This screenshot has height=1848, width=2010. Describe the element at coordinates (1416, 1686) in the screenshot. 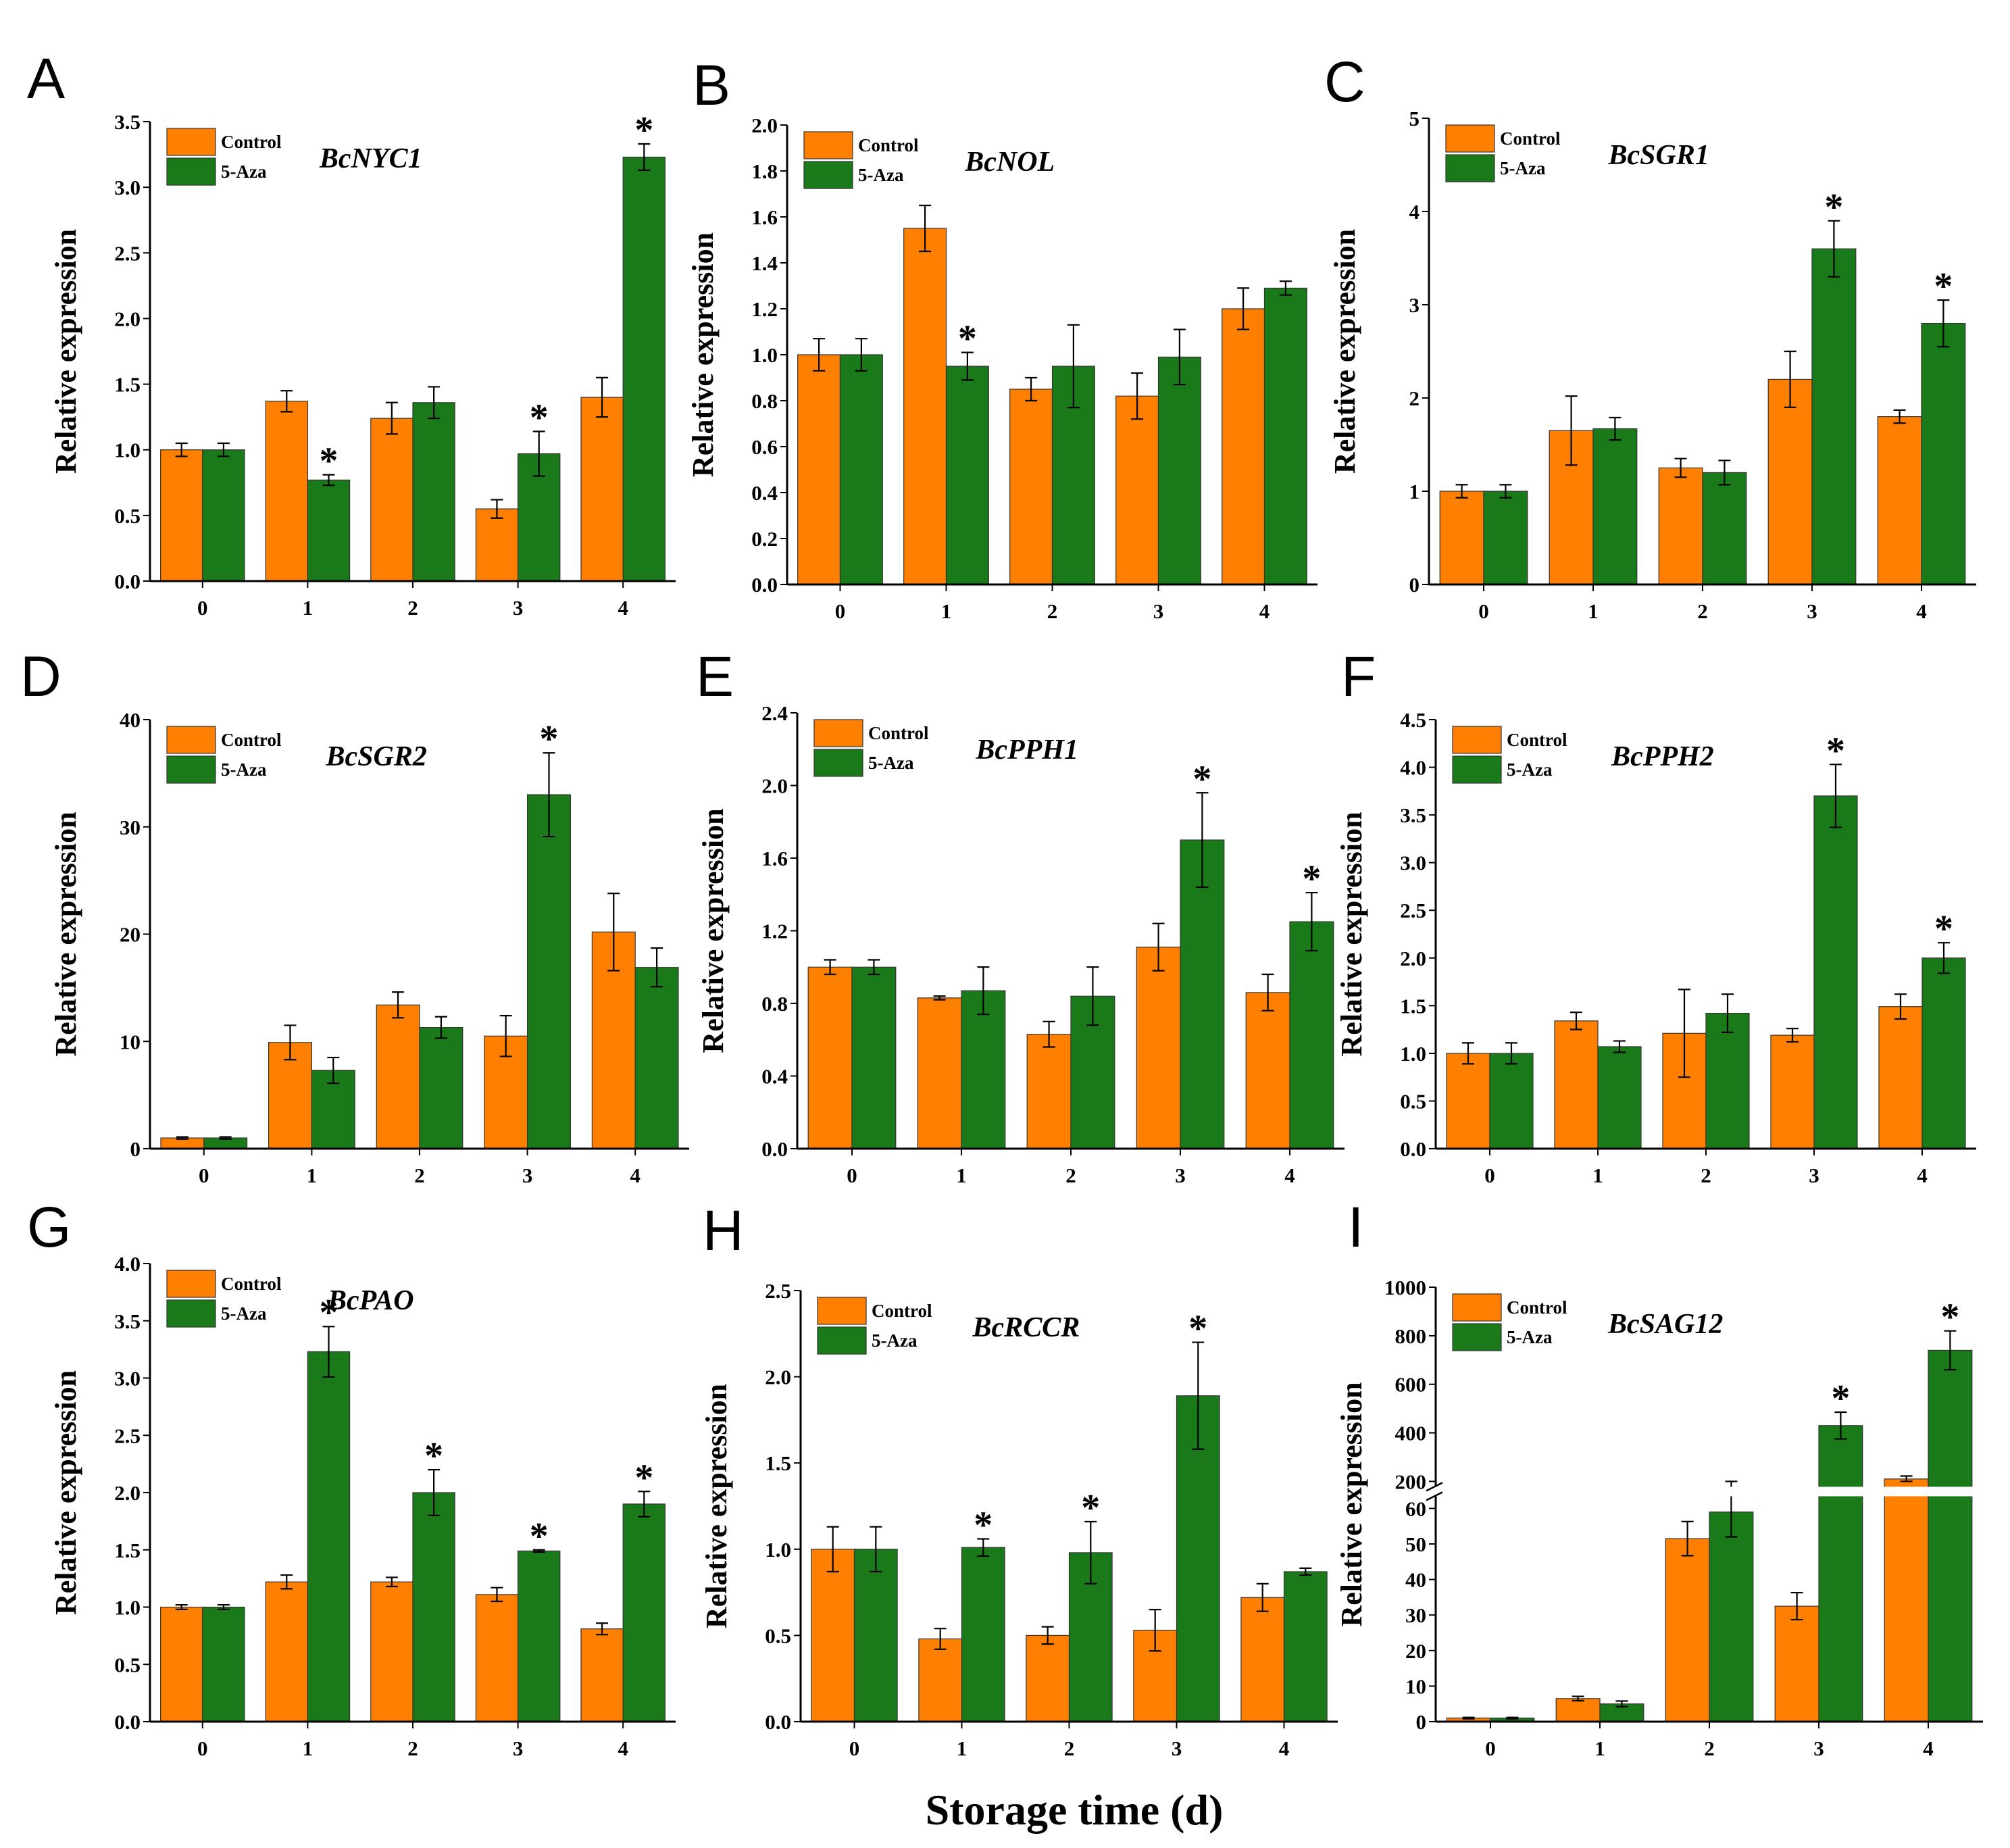

I see `y-tick-label: 10` at that location.